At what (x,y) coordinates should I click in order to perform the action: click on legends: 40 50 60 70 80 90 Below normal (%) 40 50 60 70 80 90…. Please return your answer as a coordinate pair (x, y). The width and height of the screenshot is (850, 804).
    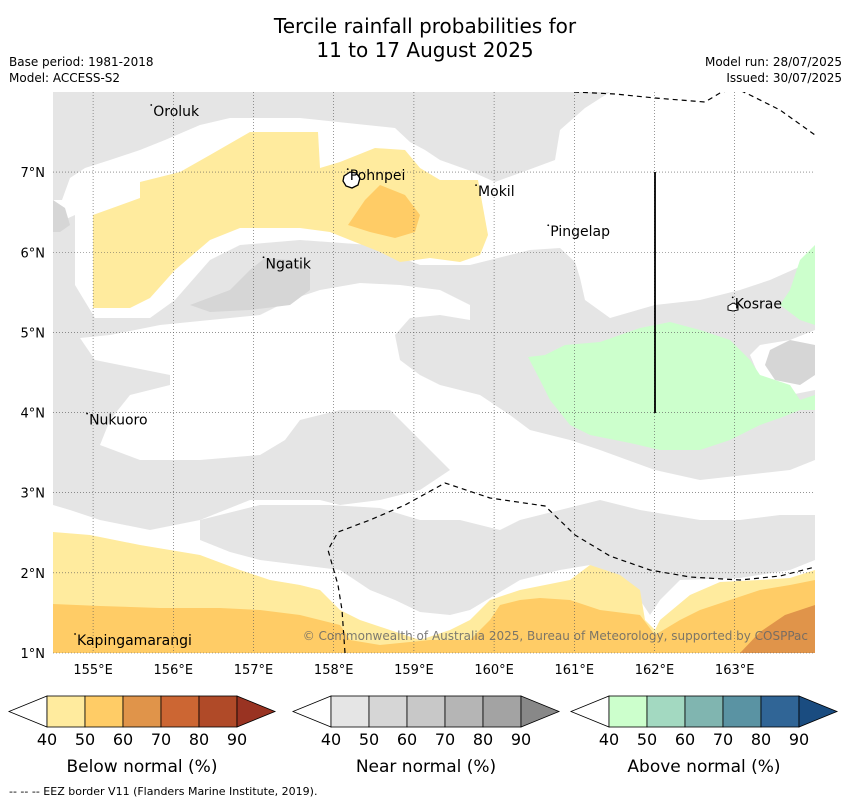
    Looking at the image, I should click on (423, 736).